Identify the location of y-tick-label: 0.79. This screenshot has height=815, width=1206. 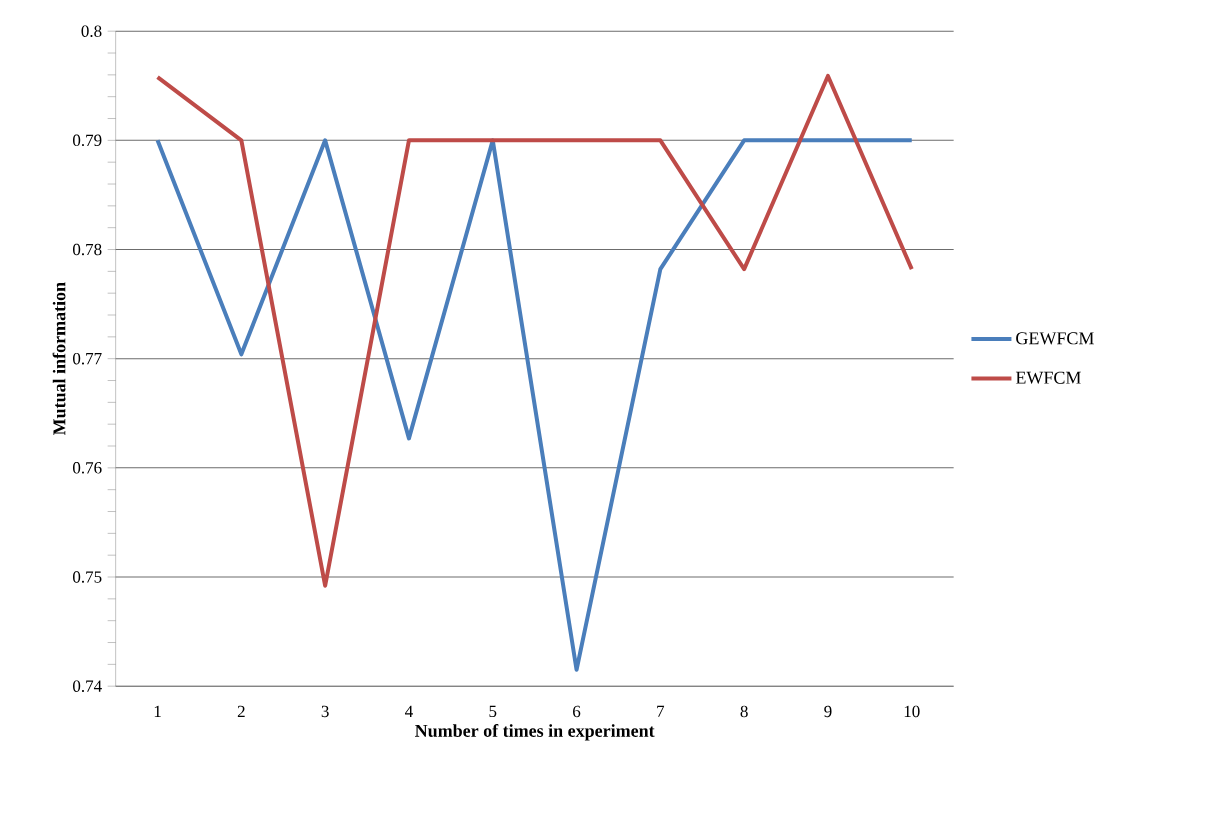
(87, 140).